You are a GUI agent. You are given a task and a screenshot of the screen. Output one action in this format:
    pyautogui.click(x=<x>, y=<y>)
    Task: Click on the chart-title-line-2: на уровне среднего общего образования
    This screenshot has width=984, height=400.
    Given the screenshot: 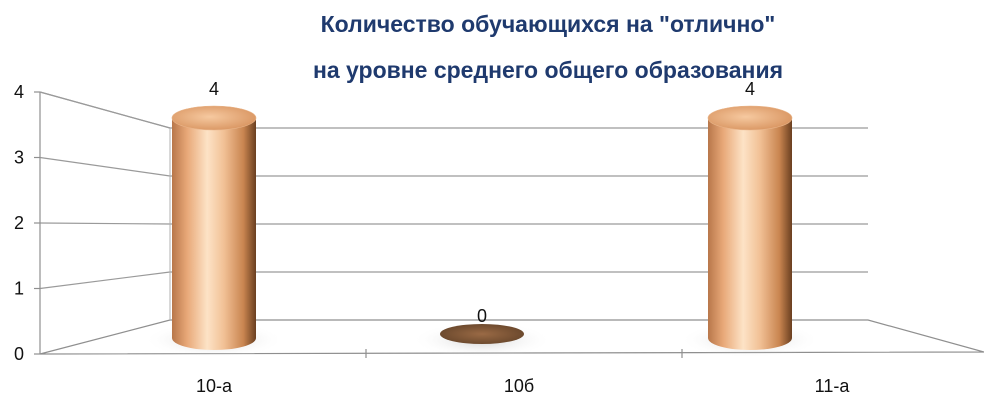 What is the action you would take?
    pyautogui.click(x=548, y=70)
    